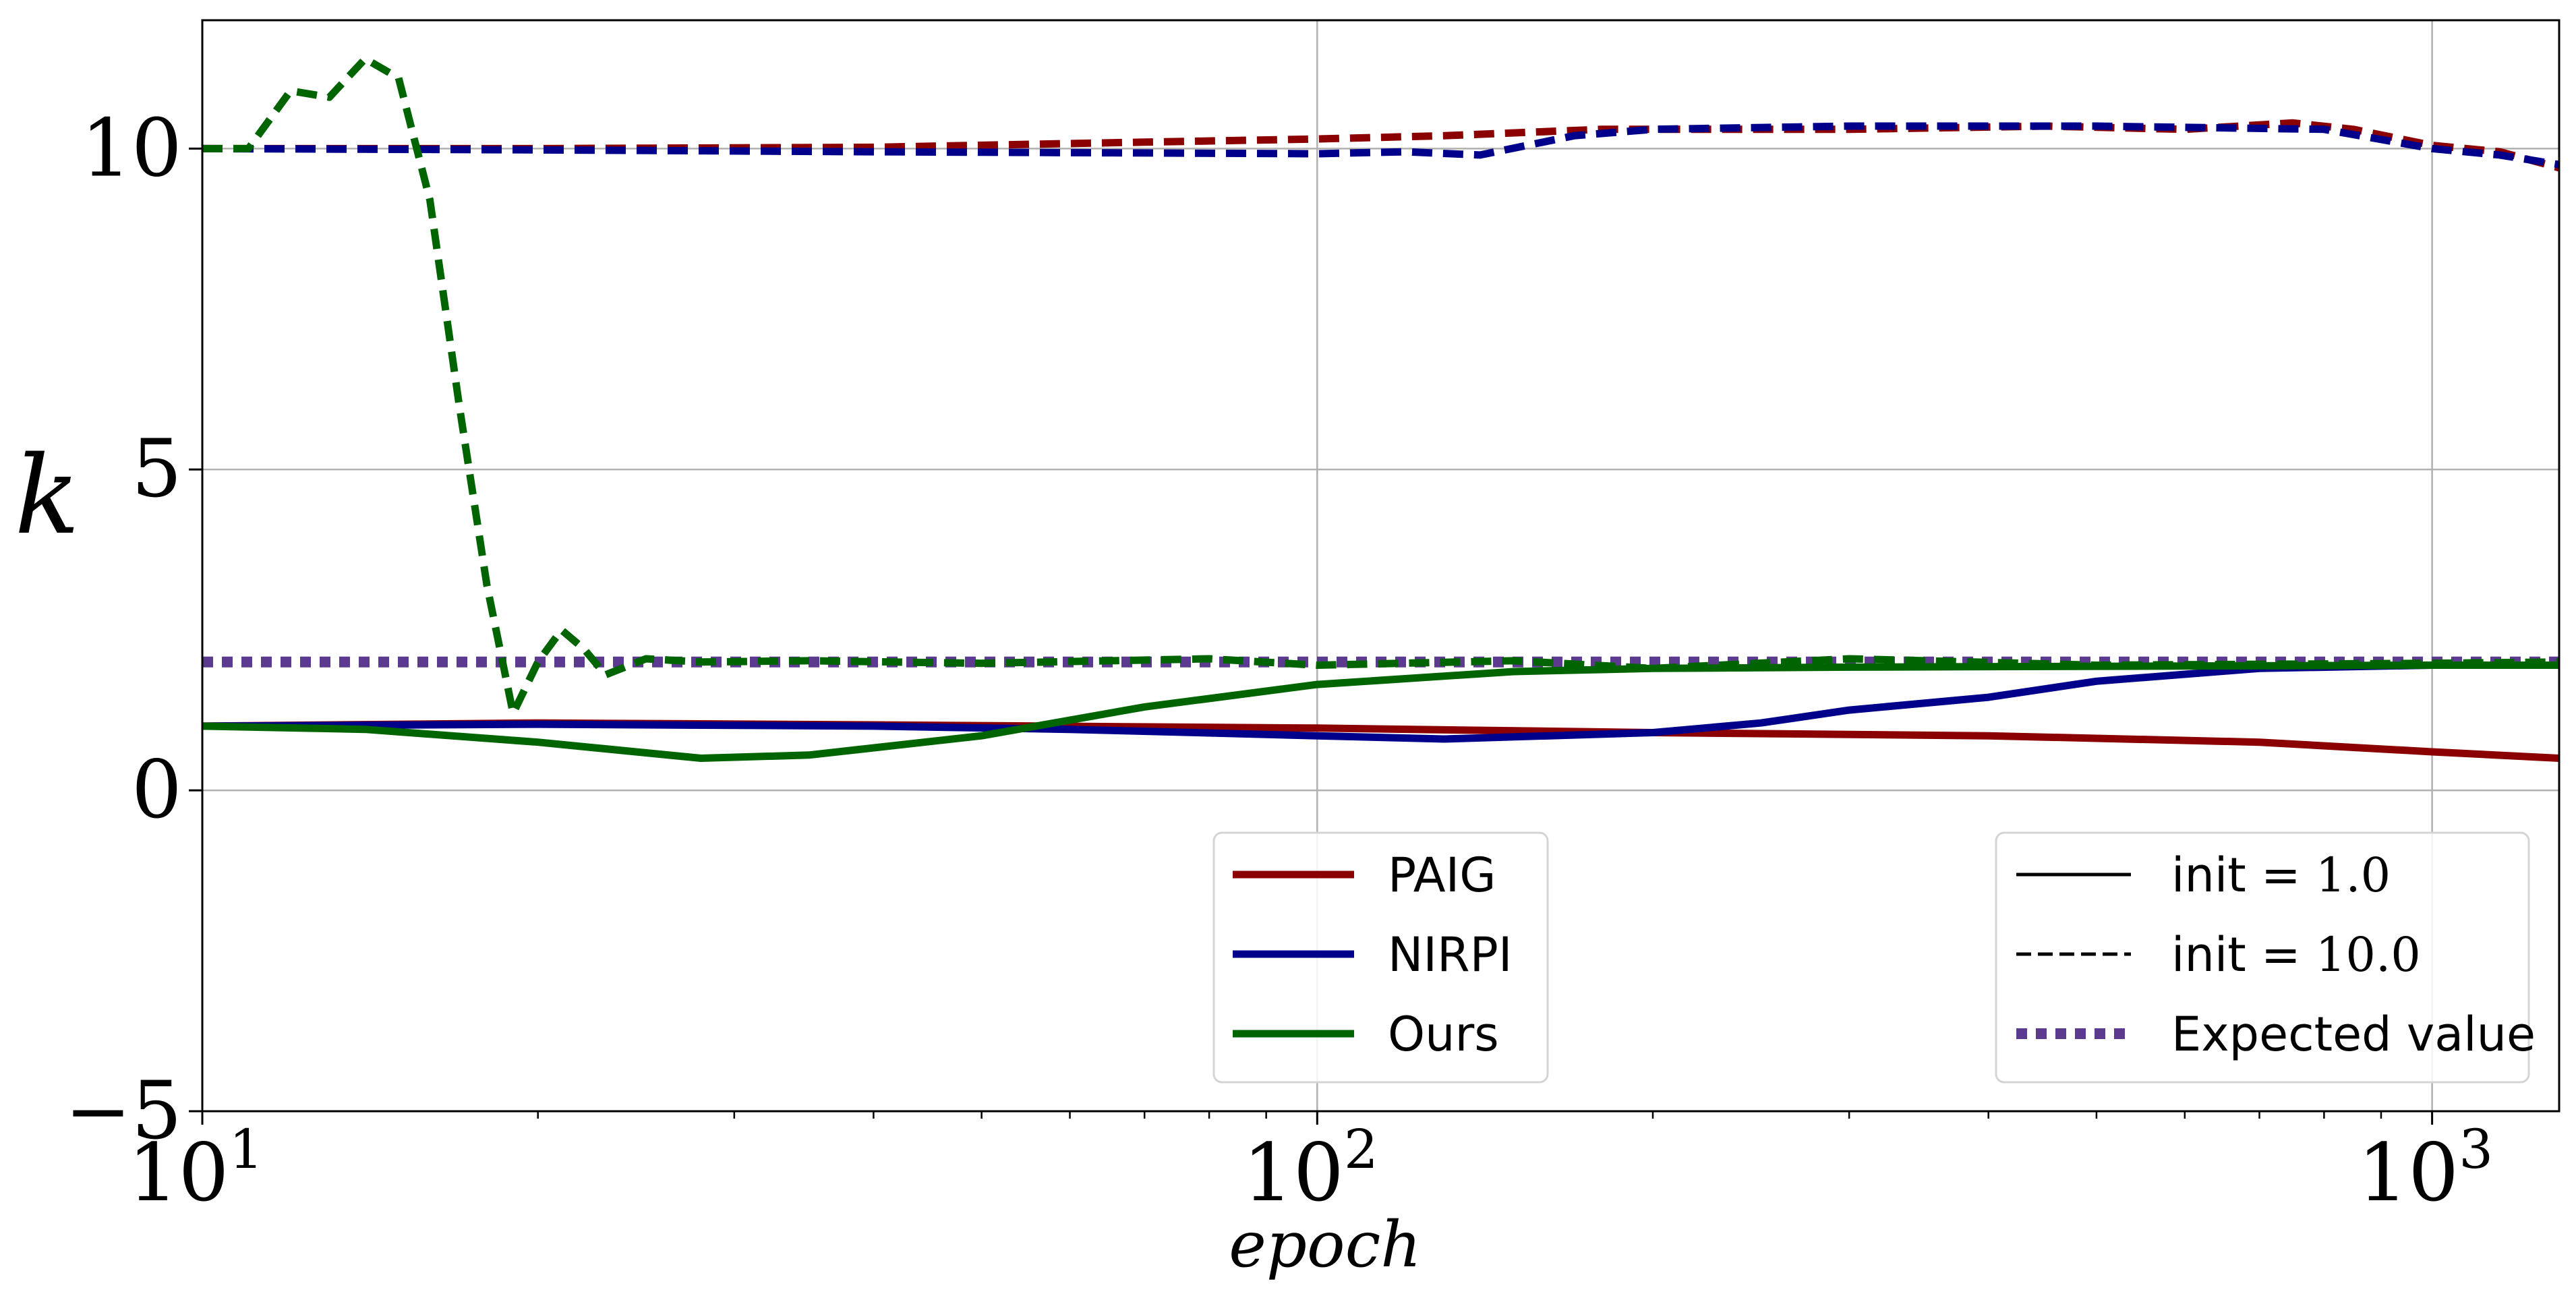 Image resolution: width=2576 pixels, height=1298 pixels. Describe the element at coordinates (1443, 1034) in the screenshot. I see `legend-label-ours: Ours` at that location.